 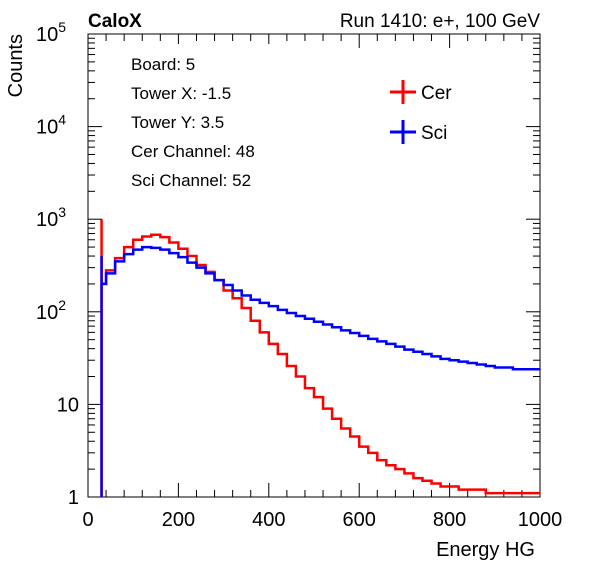 What do you see at coordinates (440, 21) in the screenshot?
I see `run-info: Run 1410: e+, 100 GeV` at bounding box center [440, 21].